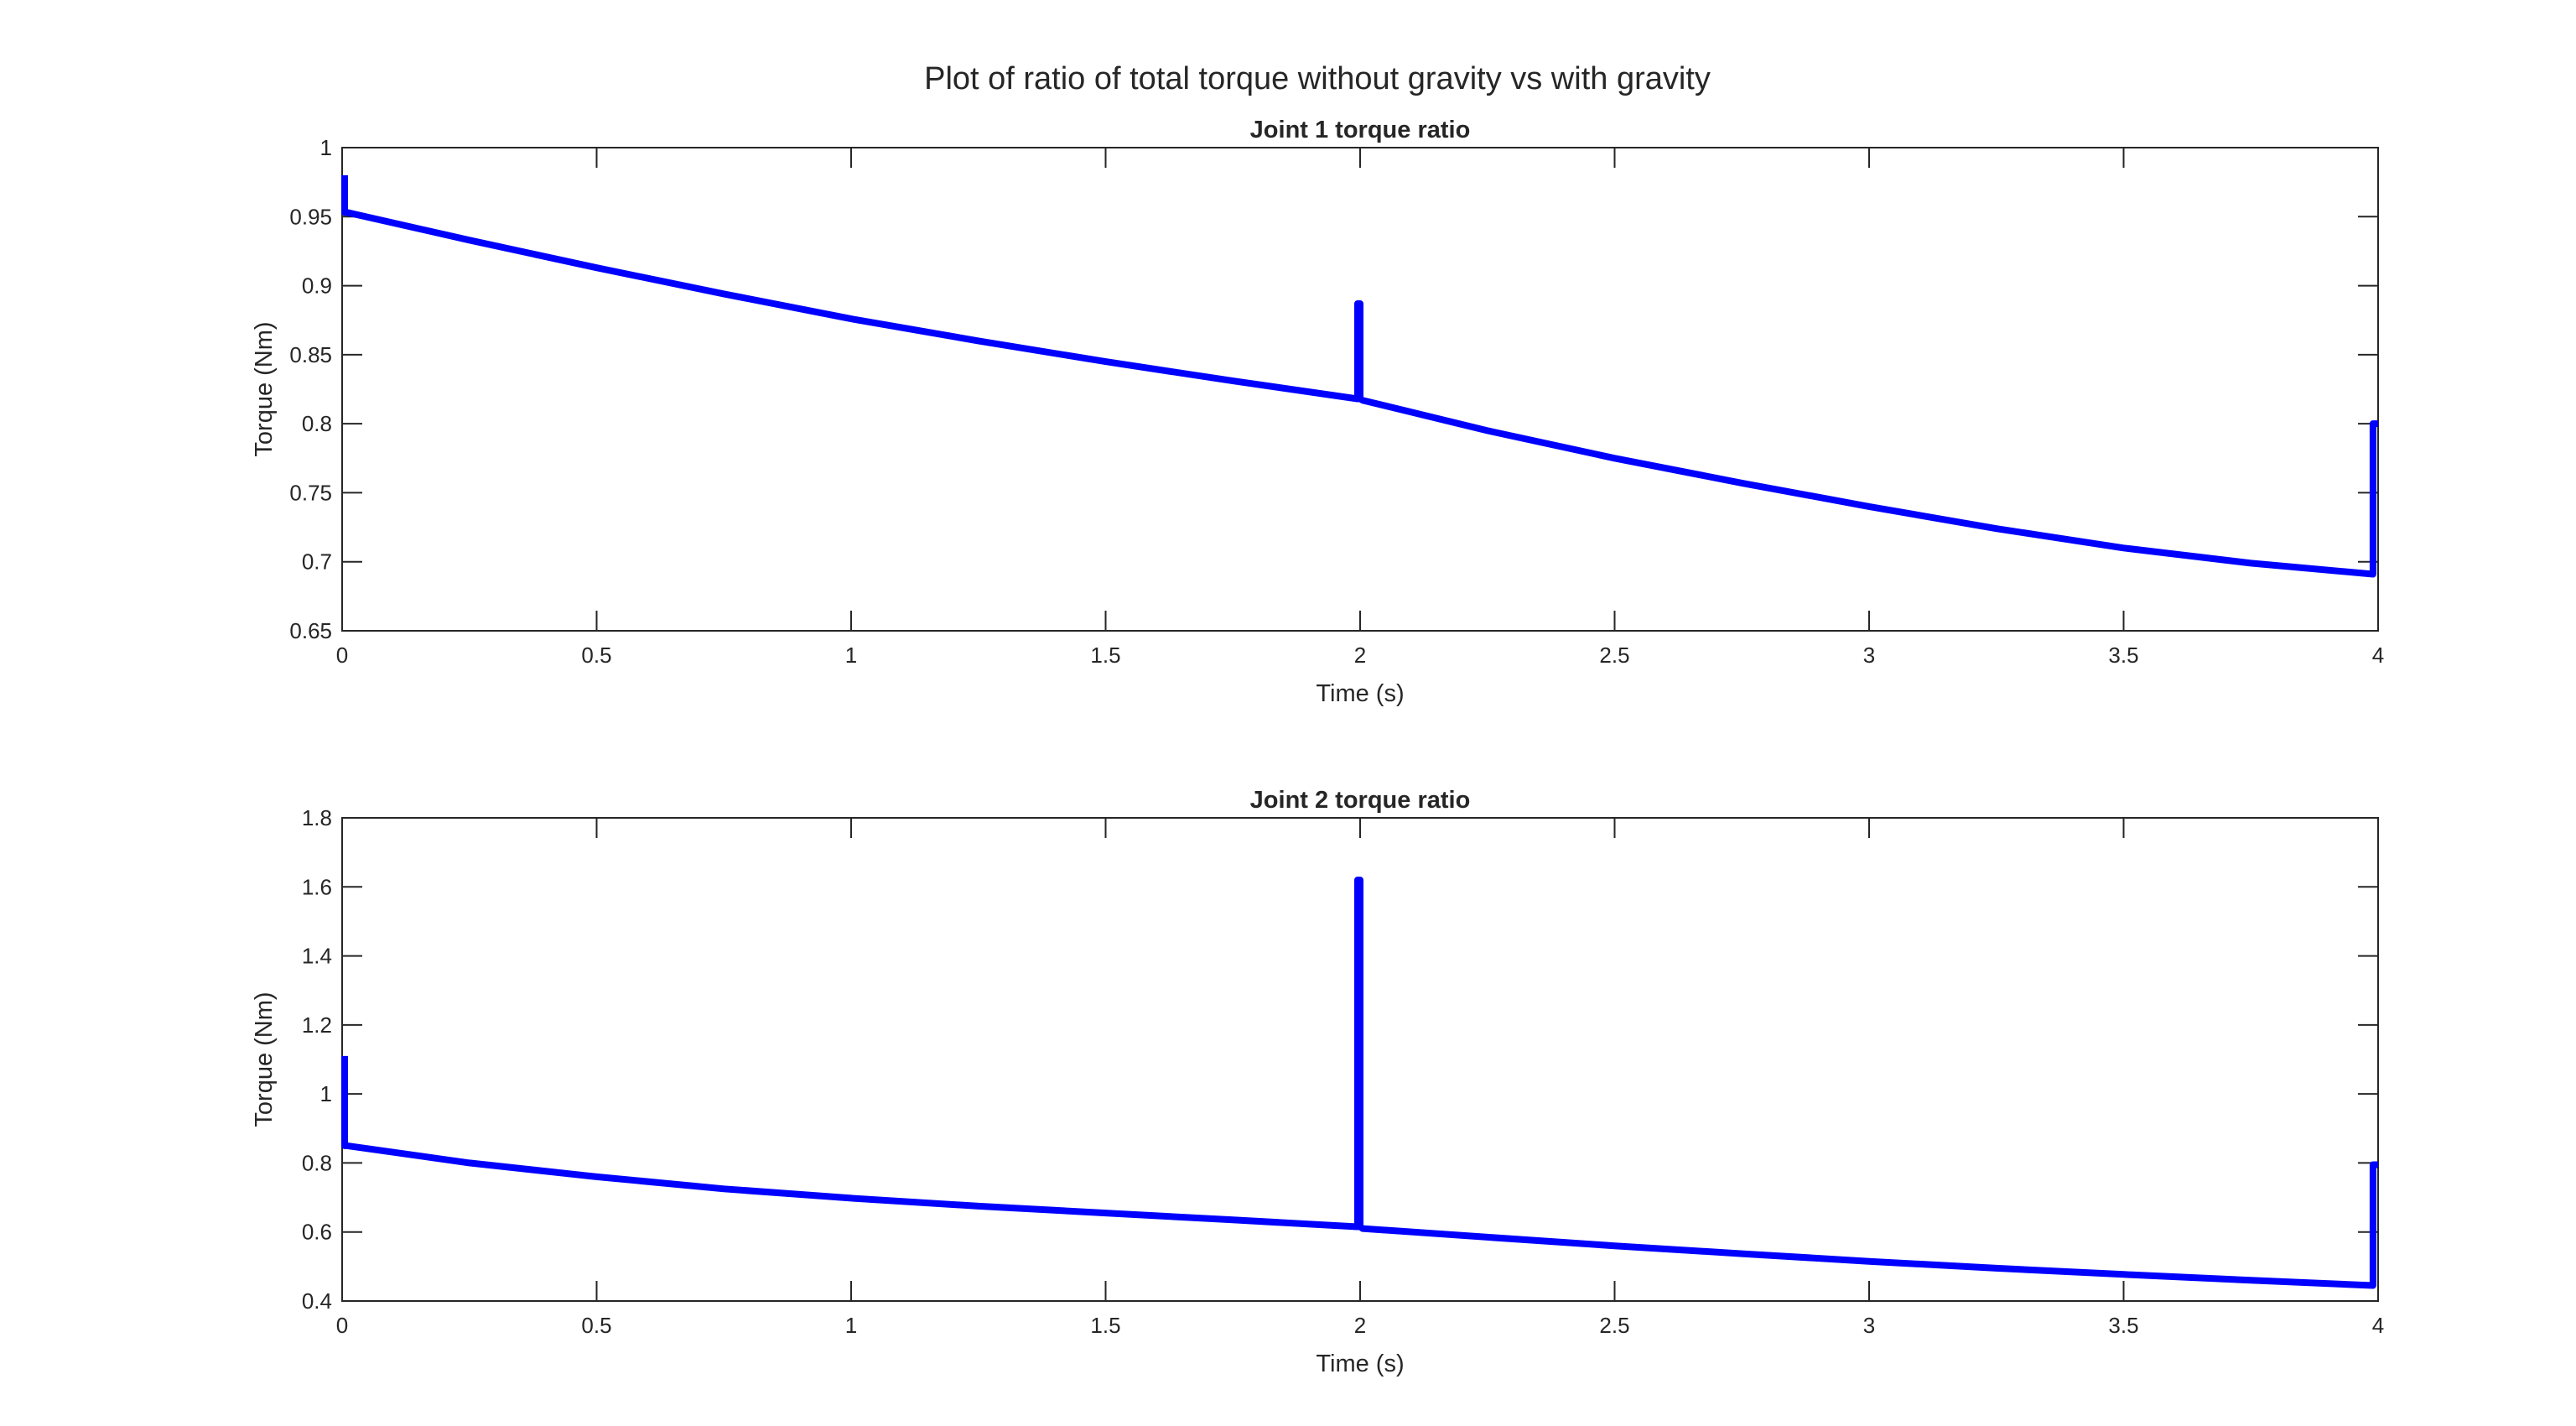  What do you see at coordinates (317, 1162) in the screenshot?
I see `joint-2-y-tick-label: 0.8` at bounding box center [317, 1162].